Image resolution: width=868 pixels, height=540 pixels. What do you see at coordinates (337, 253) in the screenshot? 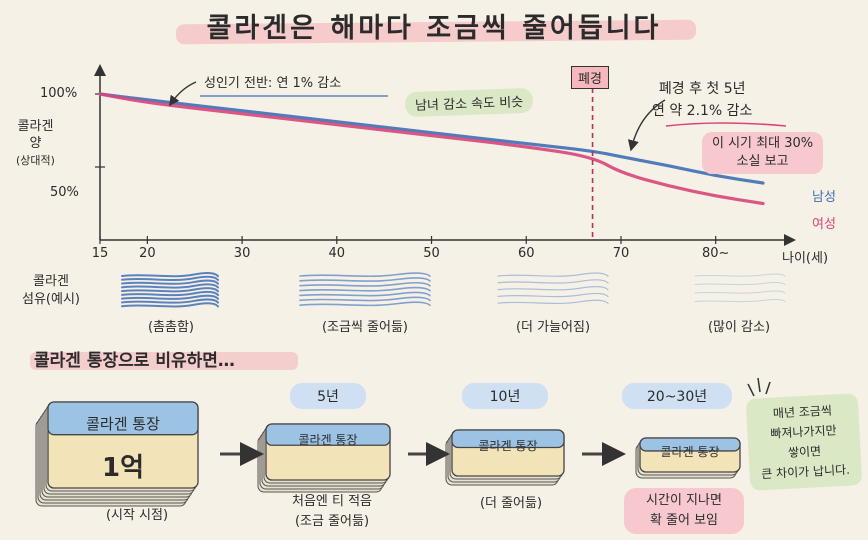
I see `x-tick-40: 40` at bounding box center [337, 253].